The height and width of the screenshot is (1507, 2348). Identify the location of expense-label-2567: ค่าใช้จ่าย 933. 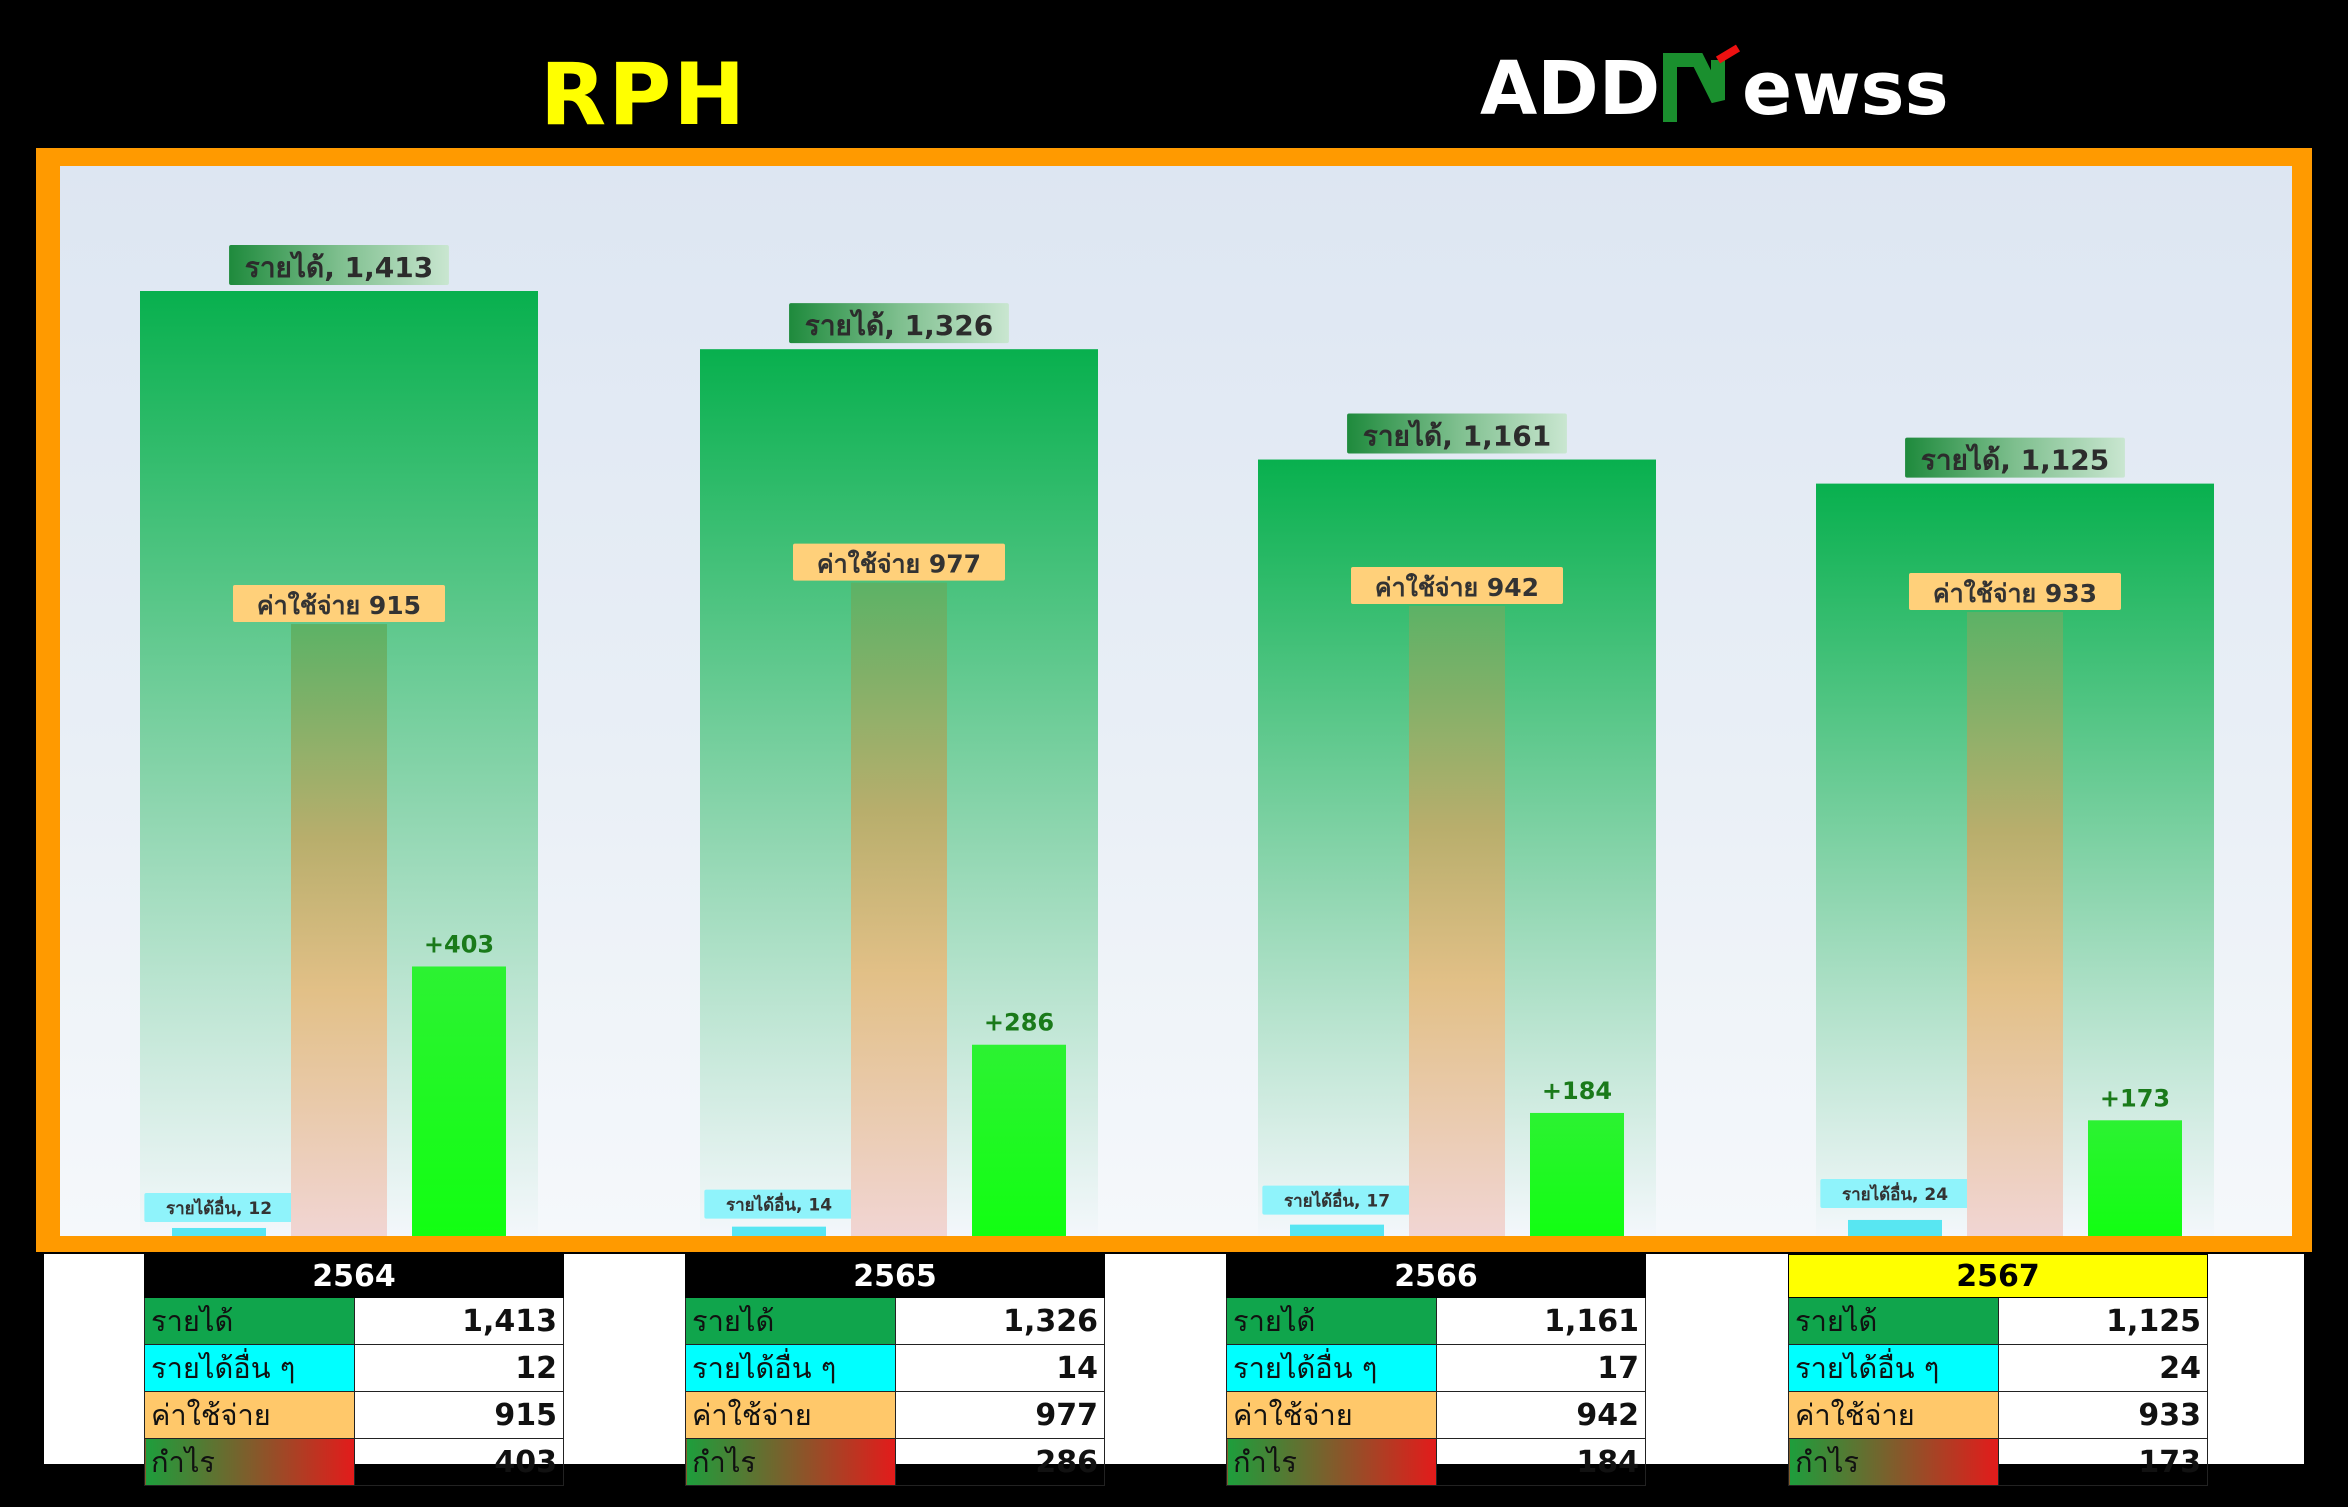
(2015, 593).